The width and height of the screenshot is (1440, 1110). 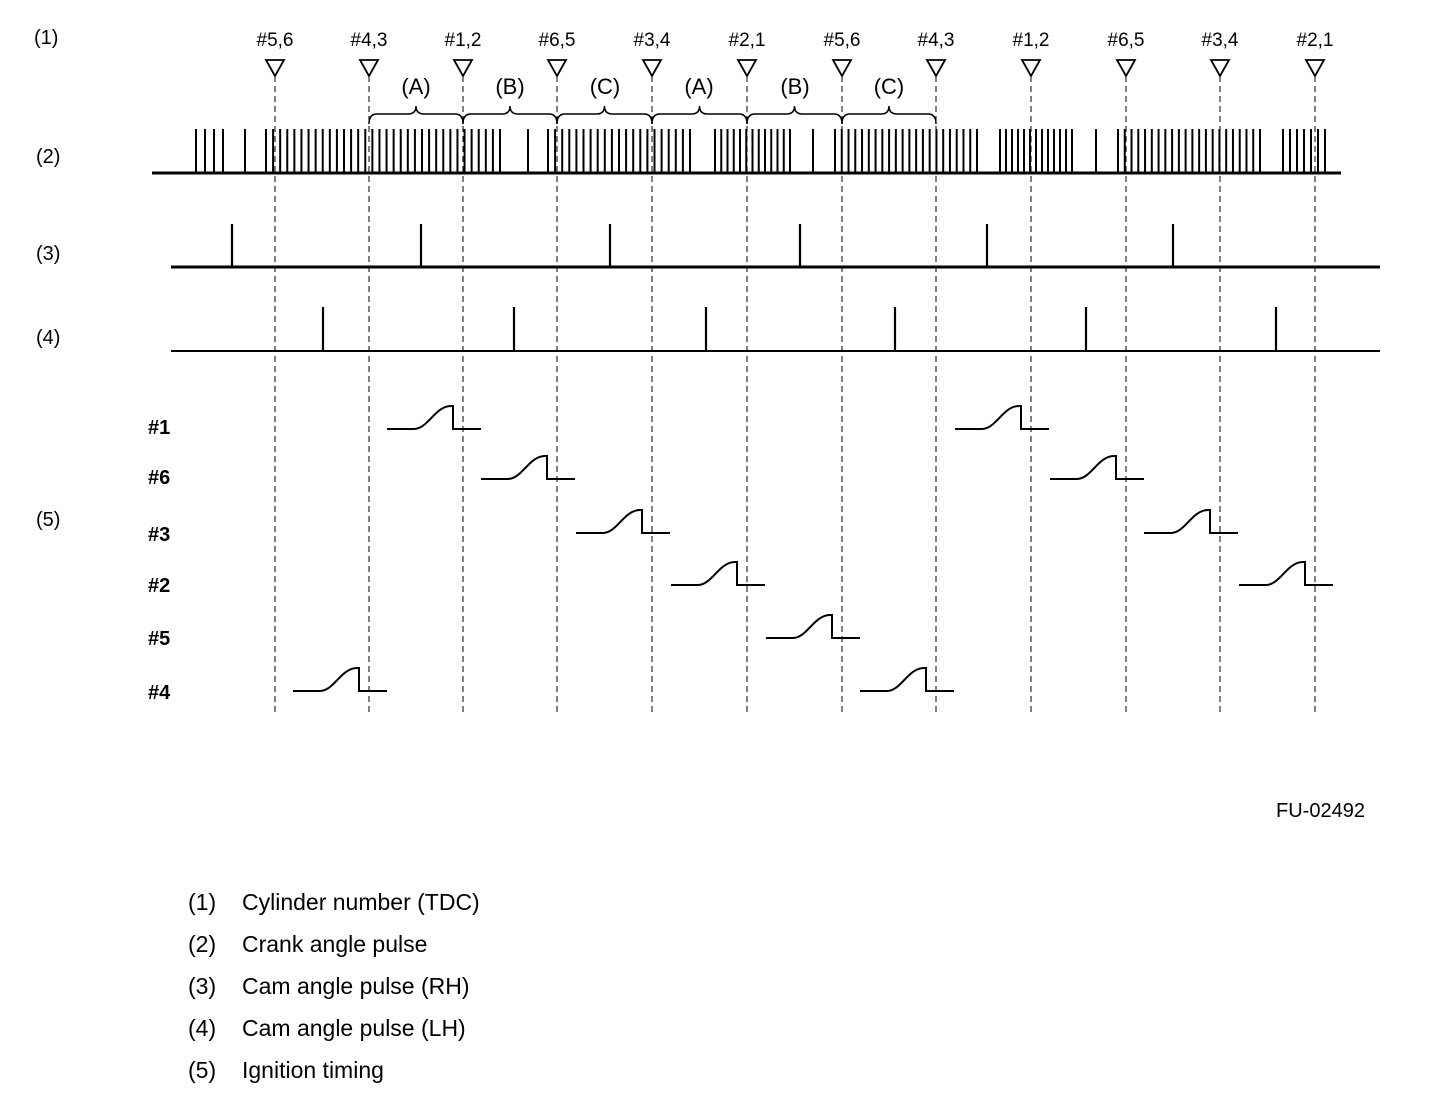 What do you see at coordinates (46, 38) in the screenshot?
I see `row-label-1: (1)` at bounding box center [46, 38].